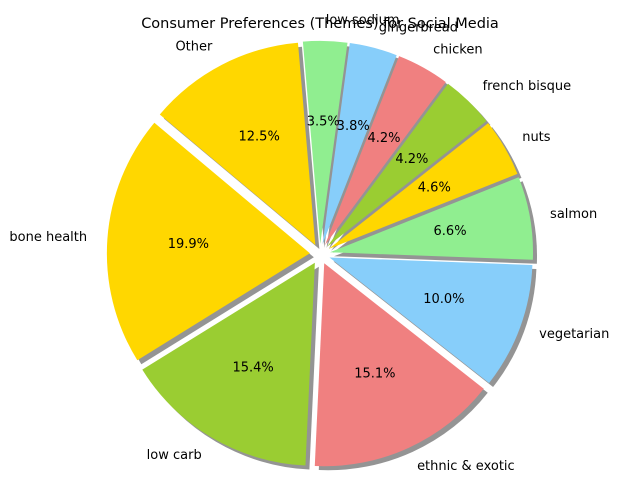 The height and width of the screenshot is (480, 640). I want to click on slice-percent-ethnic-exotic: 15.1%, so click(374, 374).